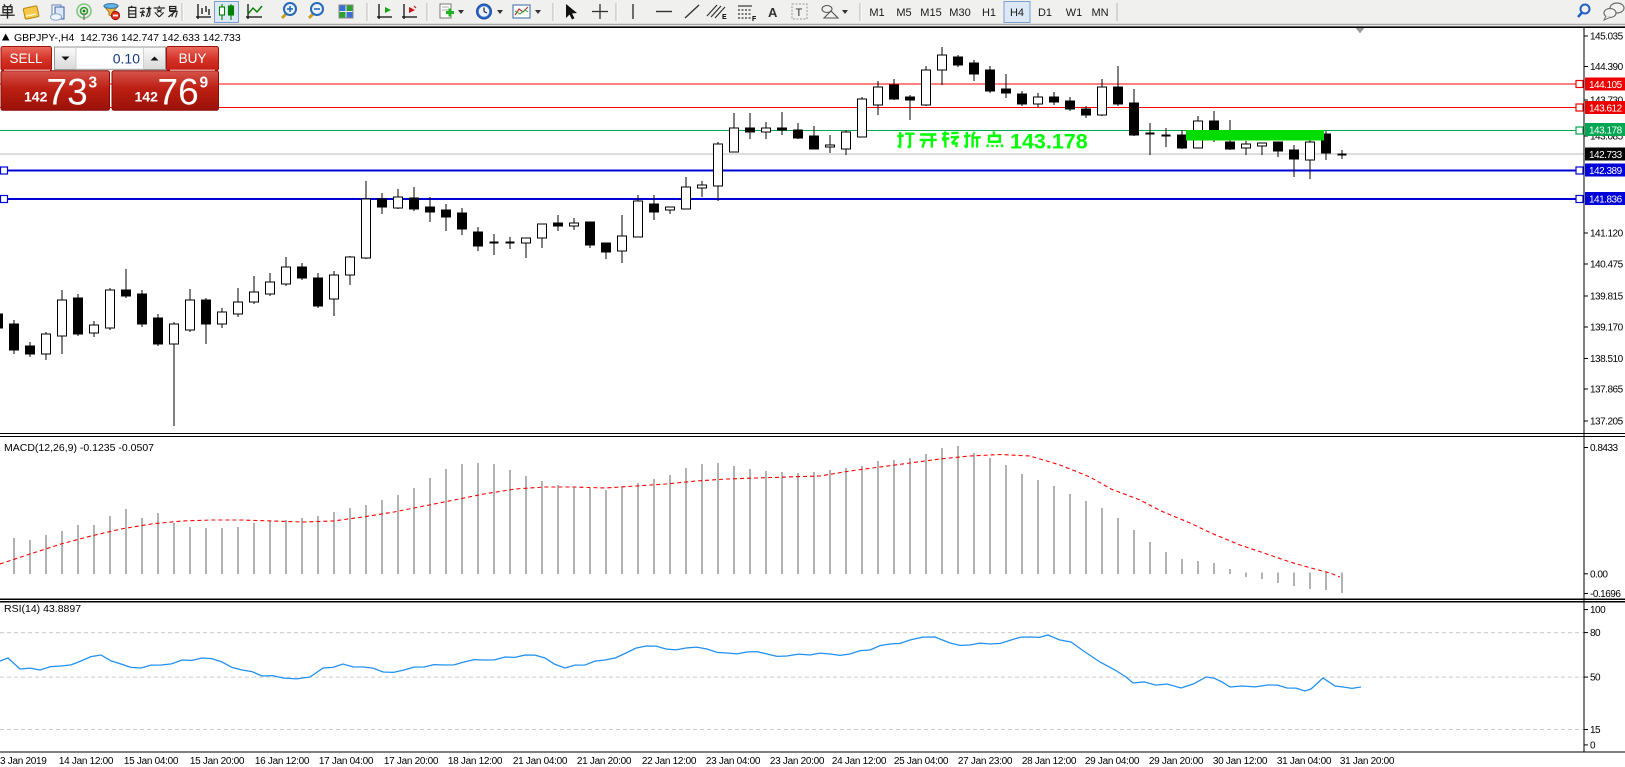 This screenshot has height=767, width=1625. What do you see at coordinates (26, 58) in the screenshot?
I see `svg-text: SELL` at bounding box center [26, 58].